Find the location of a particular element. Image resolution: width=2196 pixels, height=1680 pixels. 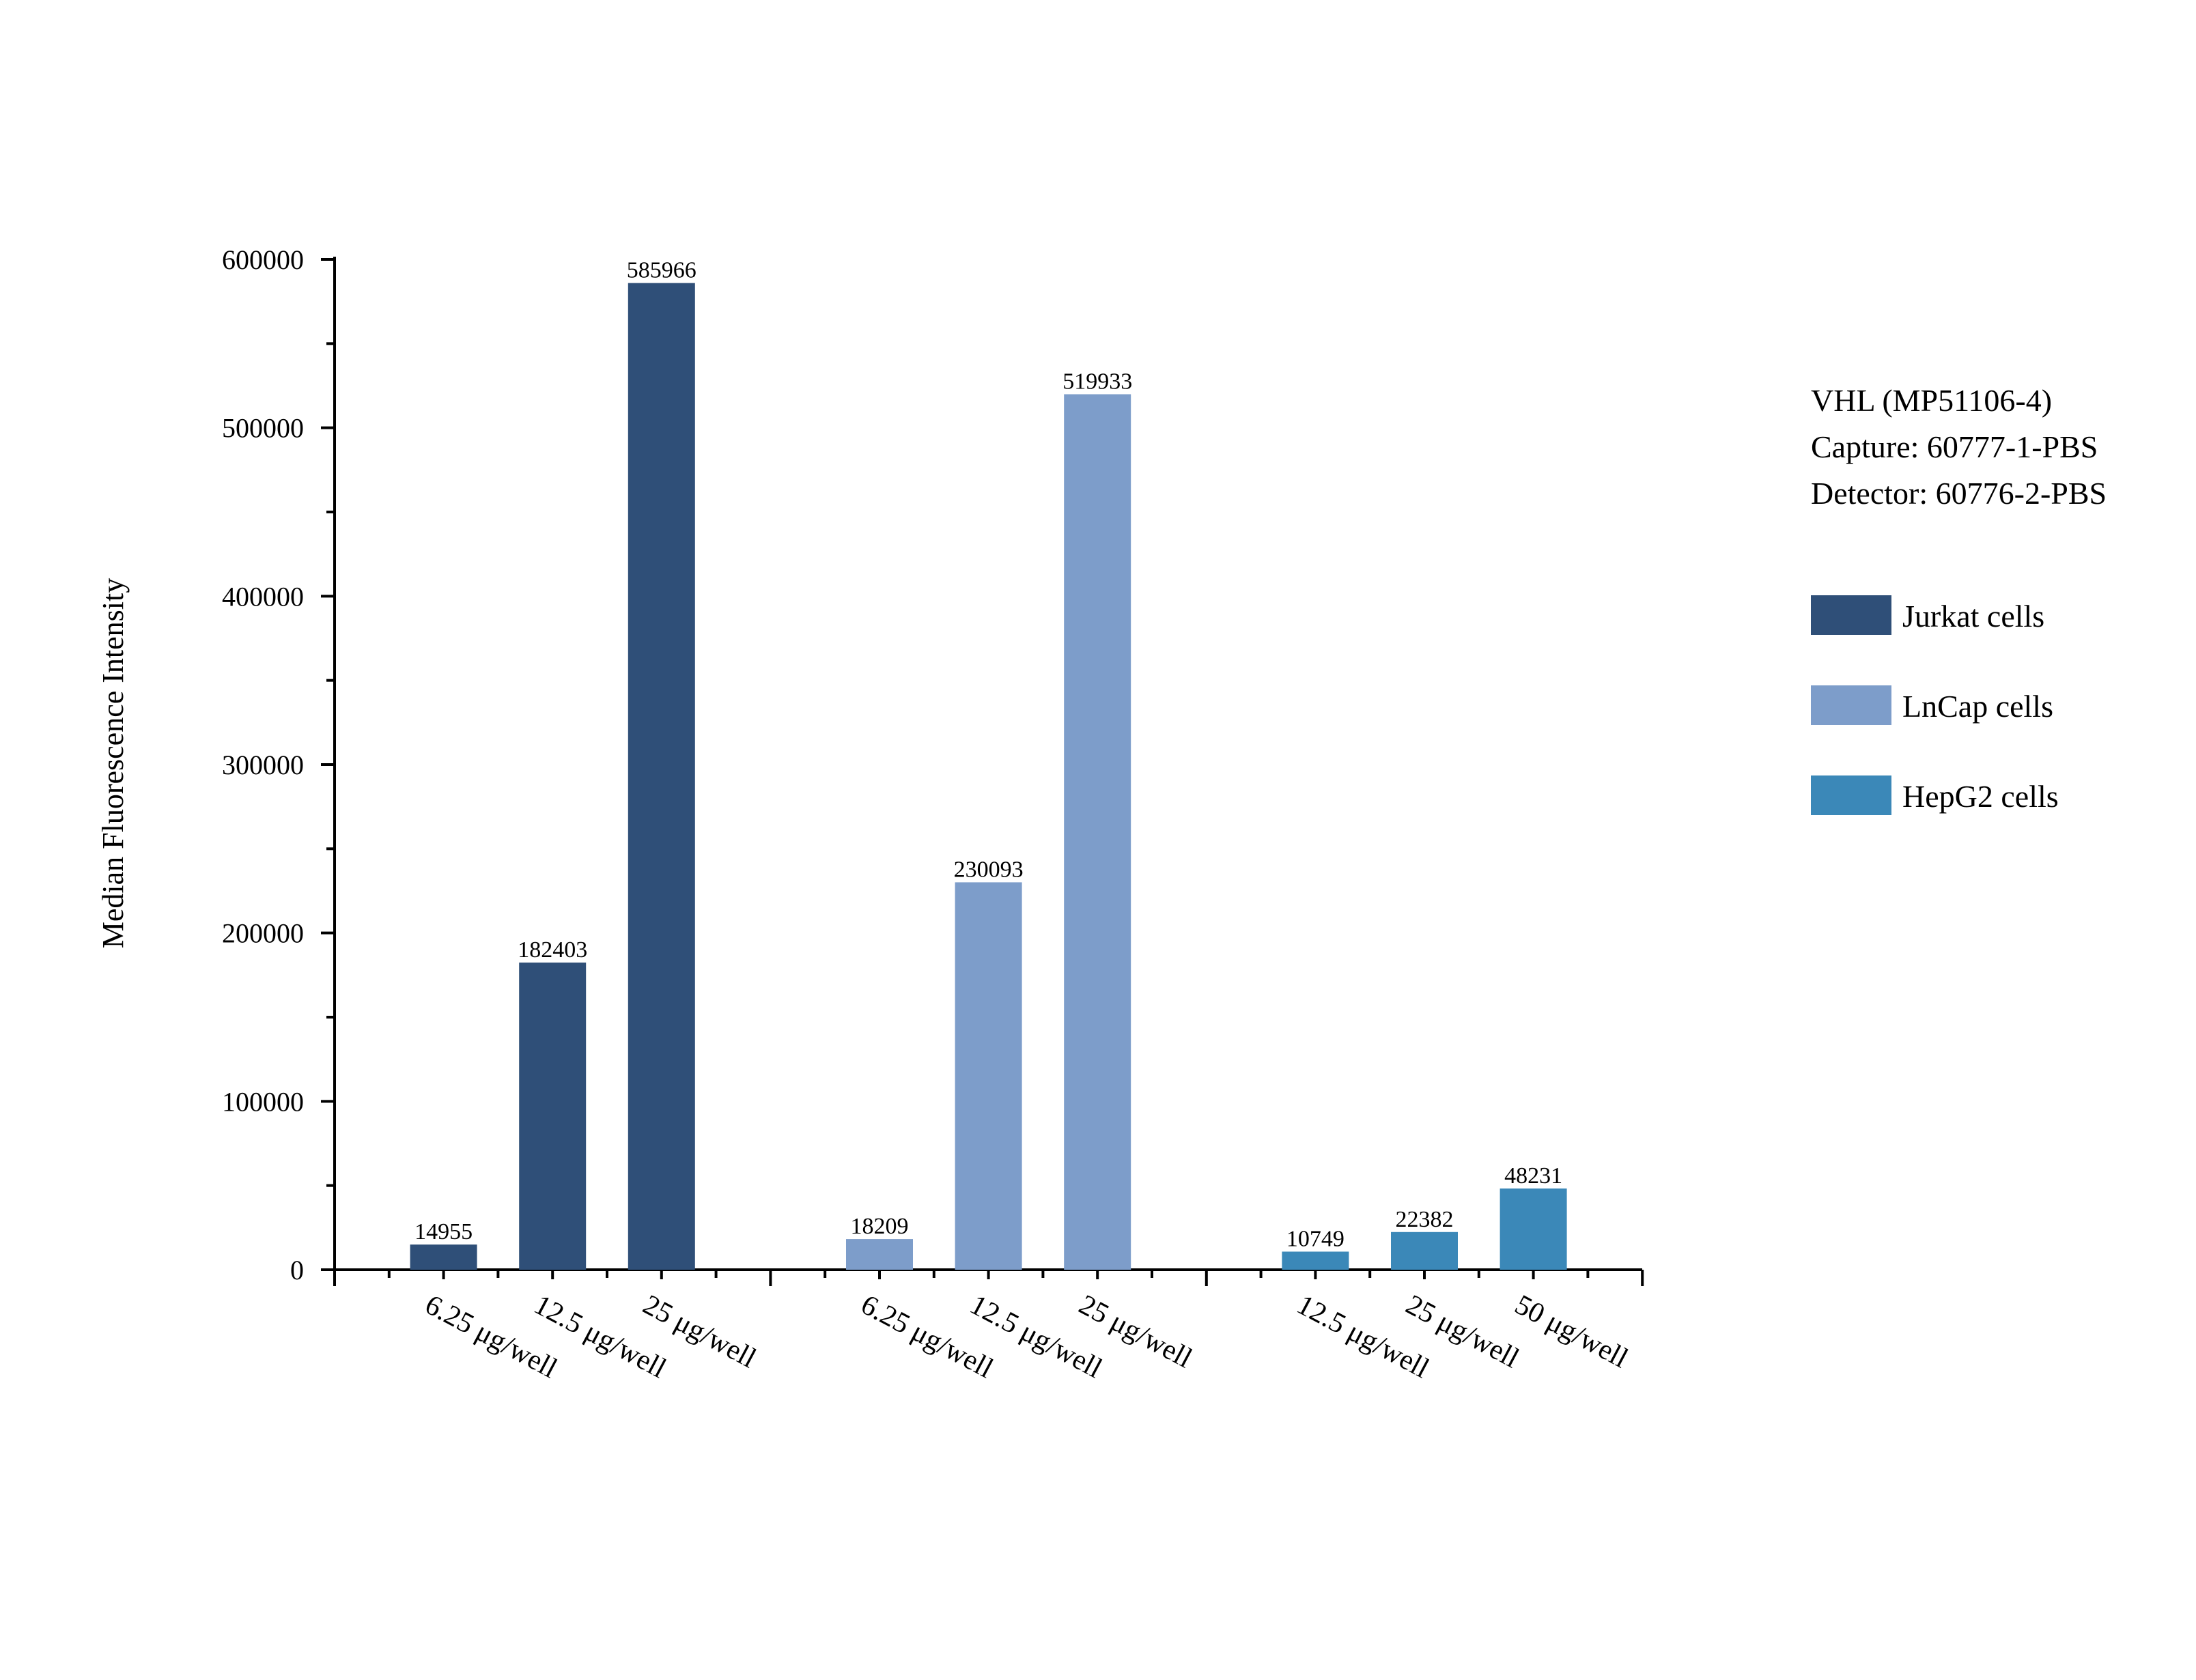

legend-label: Jurkat cells is located at coordinates (1973, 616).